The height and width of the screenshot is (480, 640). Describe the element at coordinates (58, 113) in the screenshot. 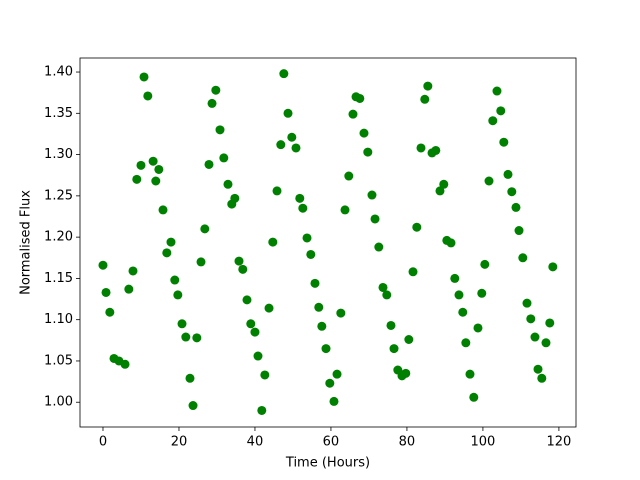

I see `y-tick-label: 1.35` at that location.